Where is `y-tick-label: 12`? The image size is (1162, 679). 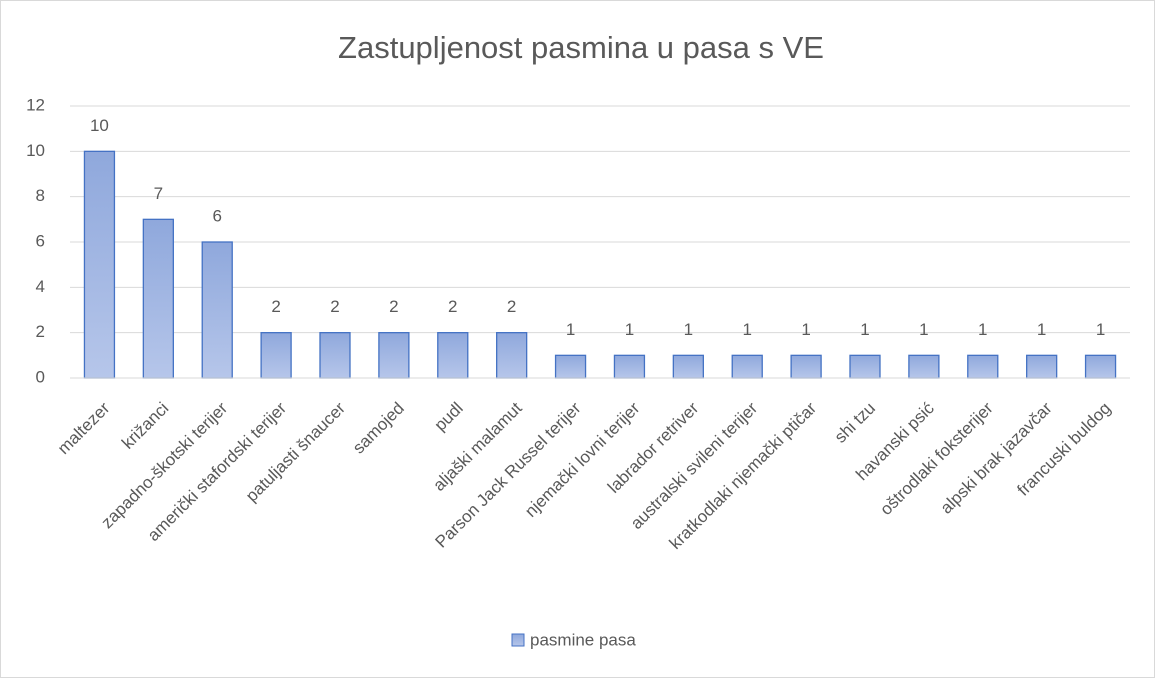 y-tick-label: 12 is located at coordinates (35, 104).